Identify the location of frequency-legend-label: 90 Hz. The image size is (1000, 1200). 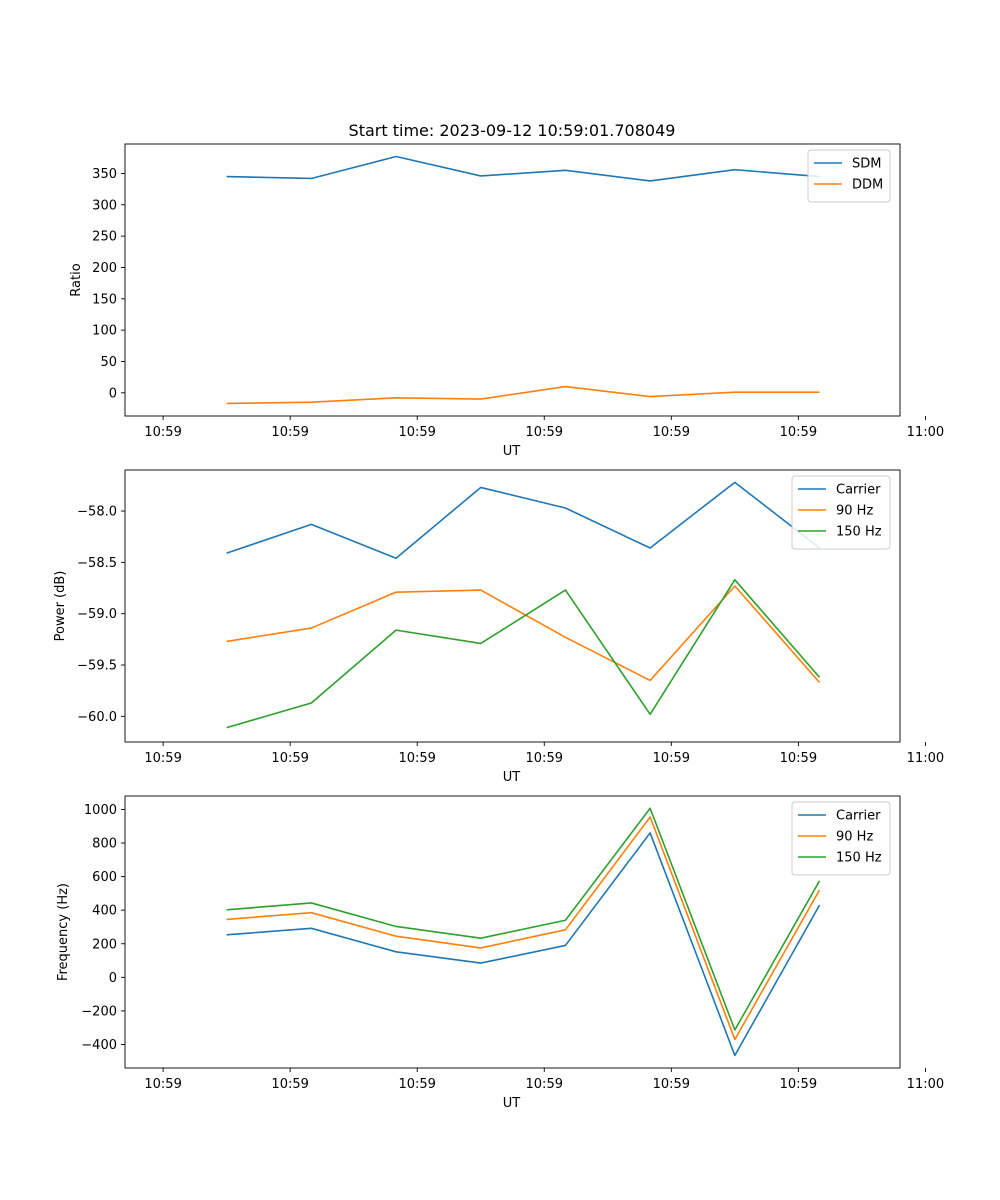
(854, 837).